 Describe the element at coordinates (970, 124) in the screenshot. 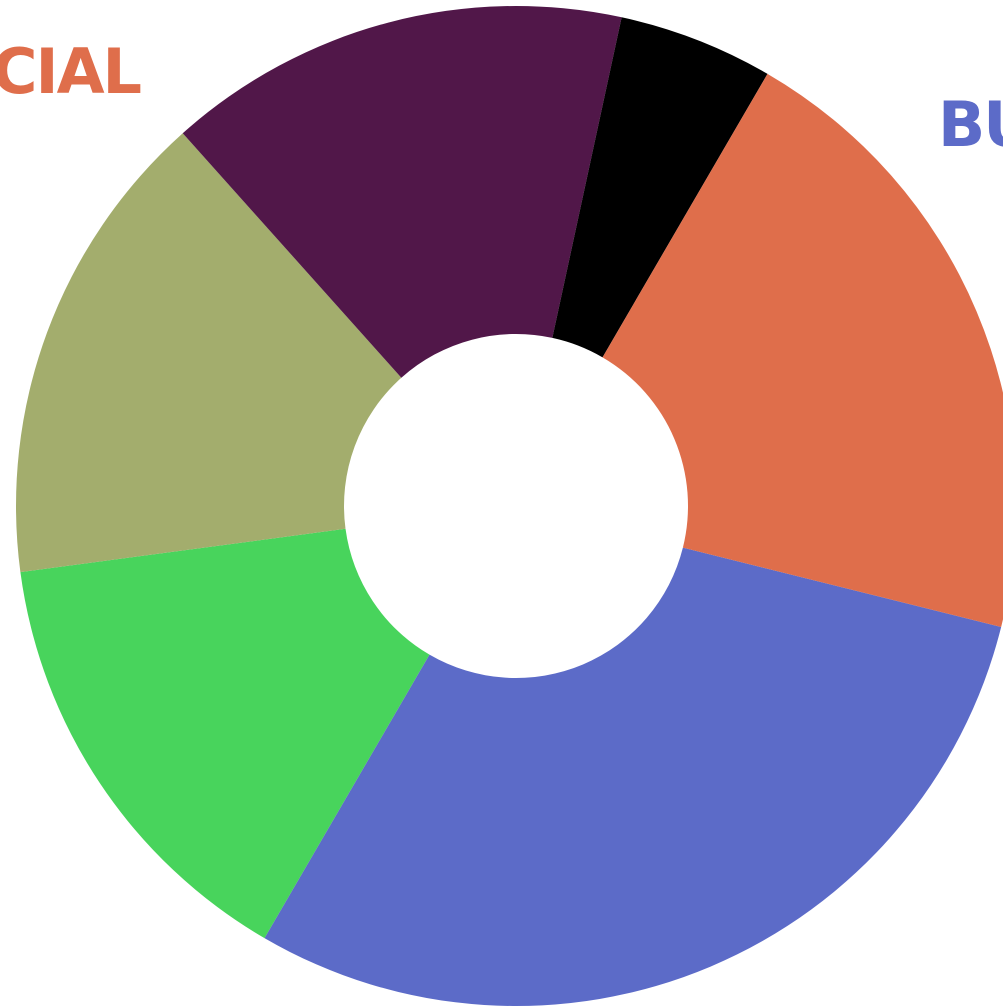

I see `slice-label-1: BU` at that location.